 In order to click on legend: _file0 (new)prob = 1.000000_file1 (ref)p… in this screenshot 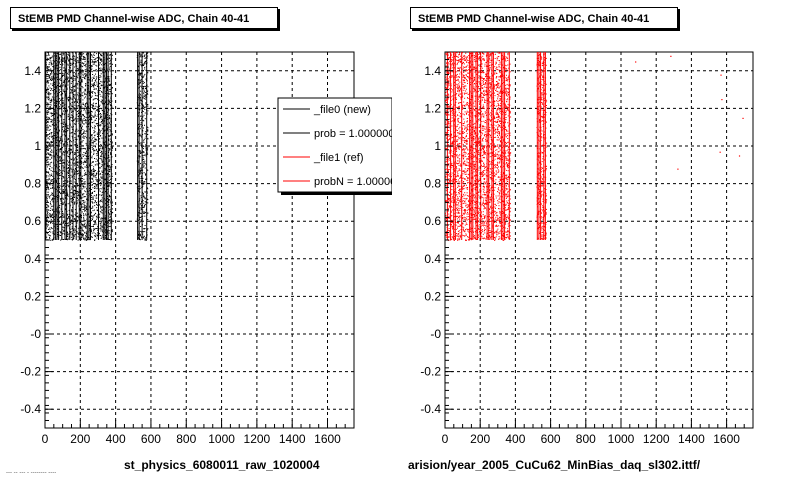, I will do `click(334, 146)`.